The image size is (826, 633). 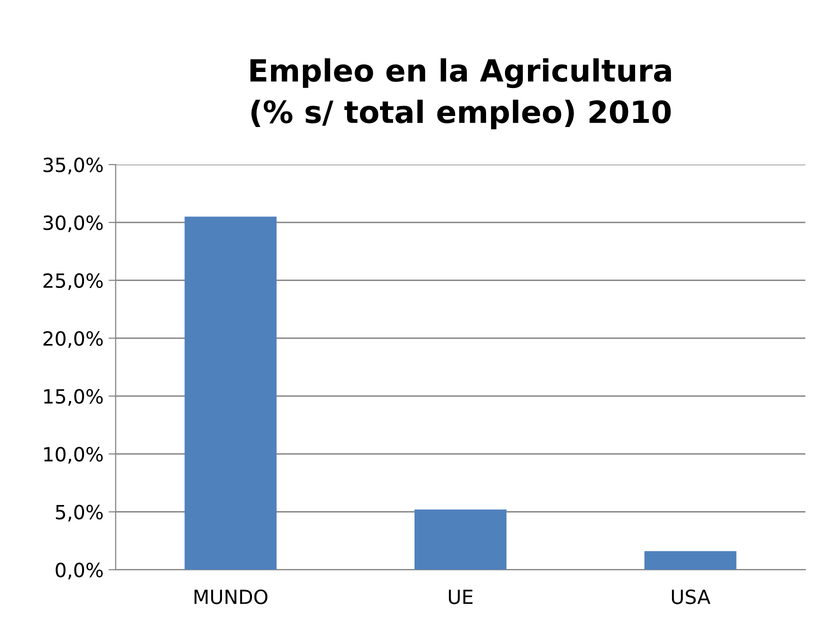 What do you see at coordinates (460, 94) in the screenshot?
I see `chart-title: Empleo en la Agricultura (% s/ total empleo) 2010` at bounding box center [460, 94].